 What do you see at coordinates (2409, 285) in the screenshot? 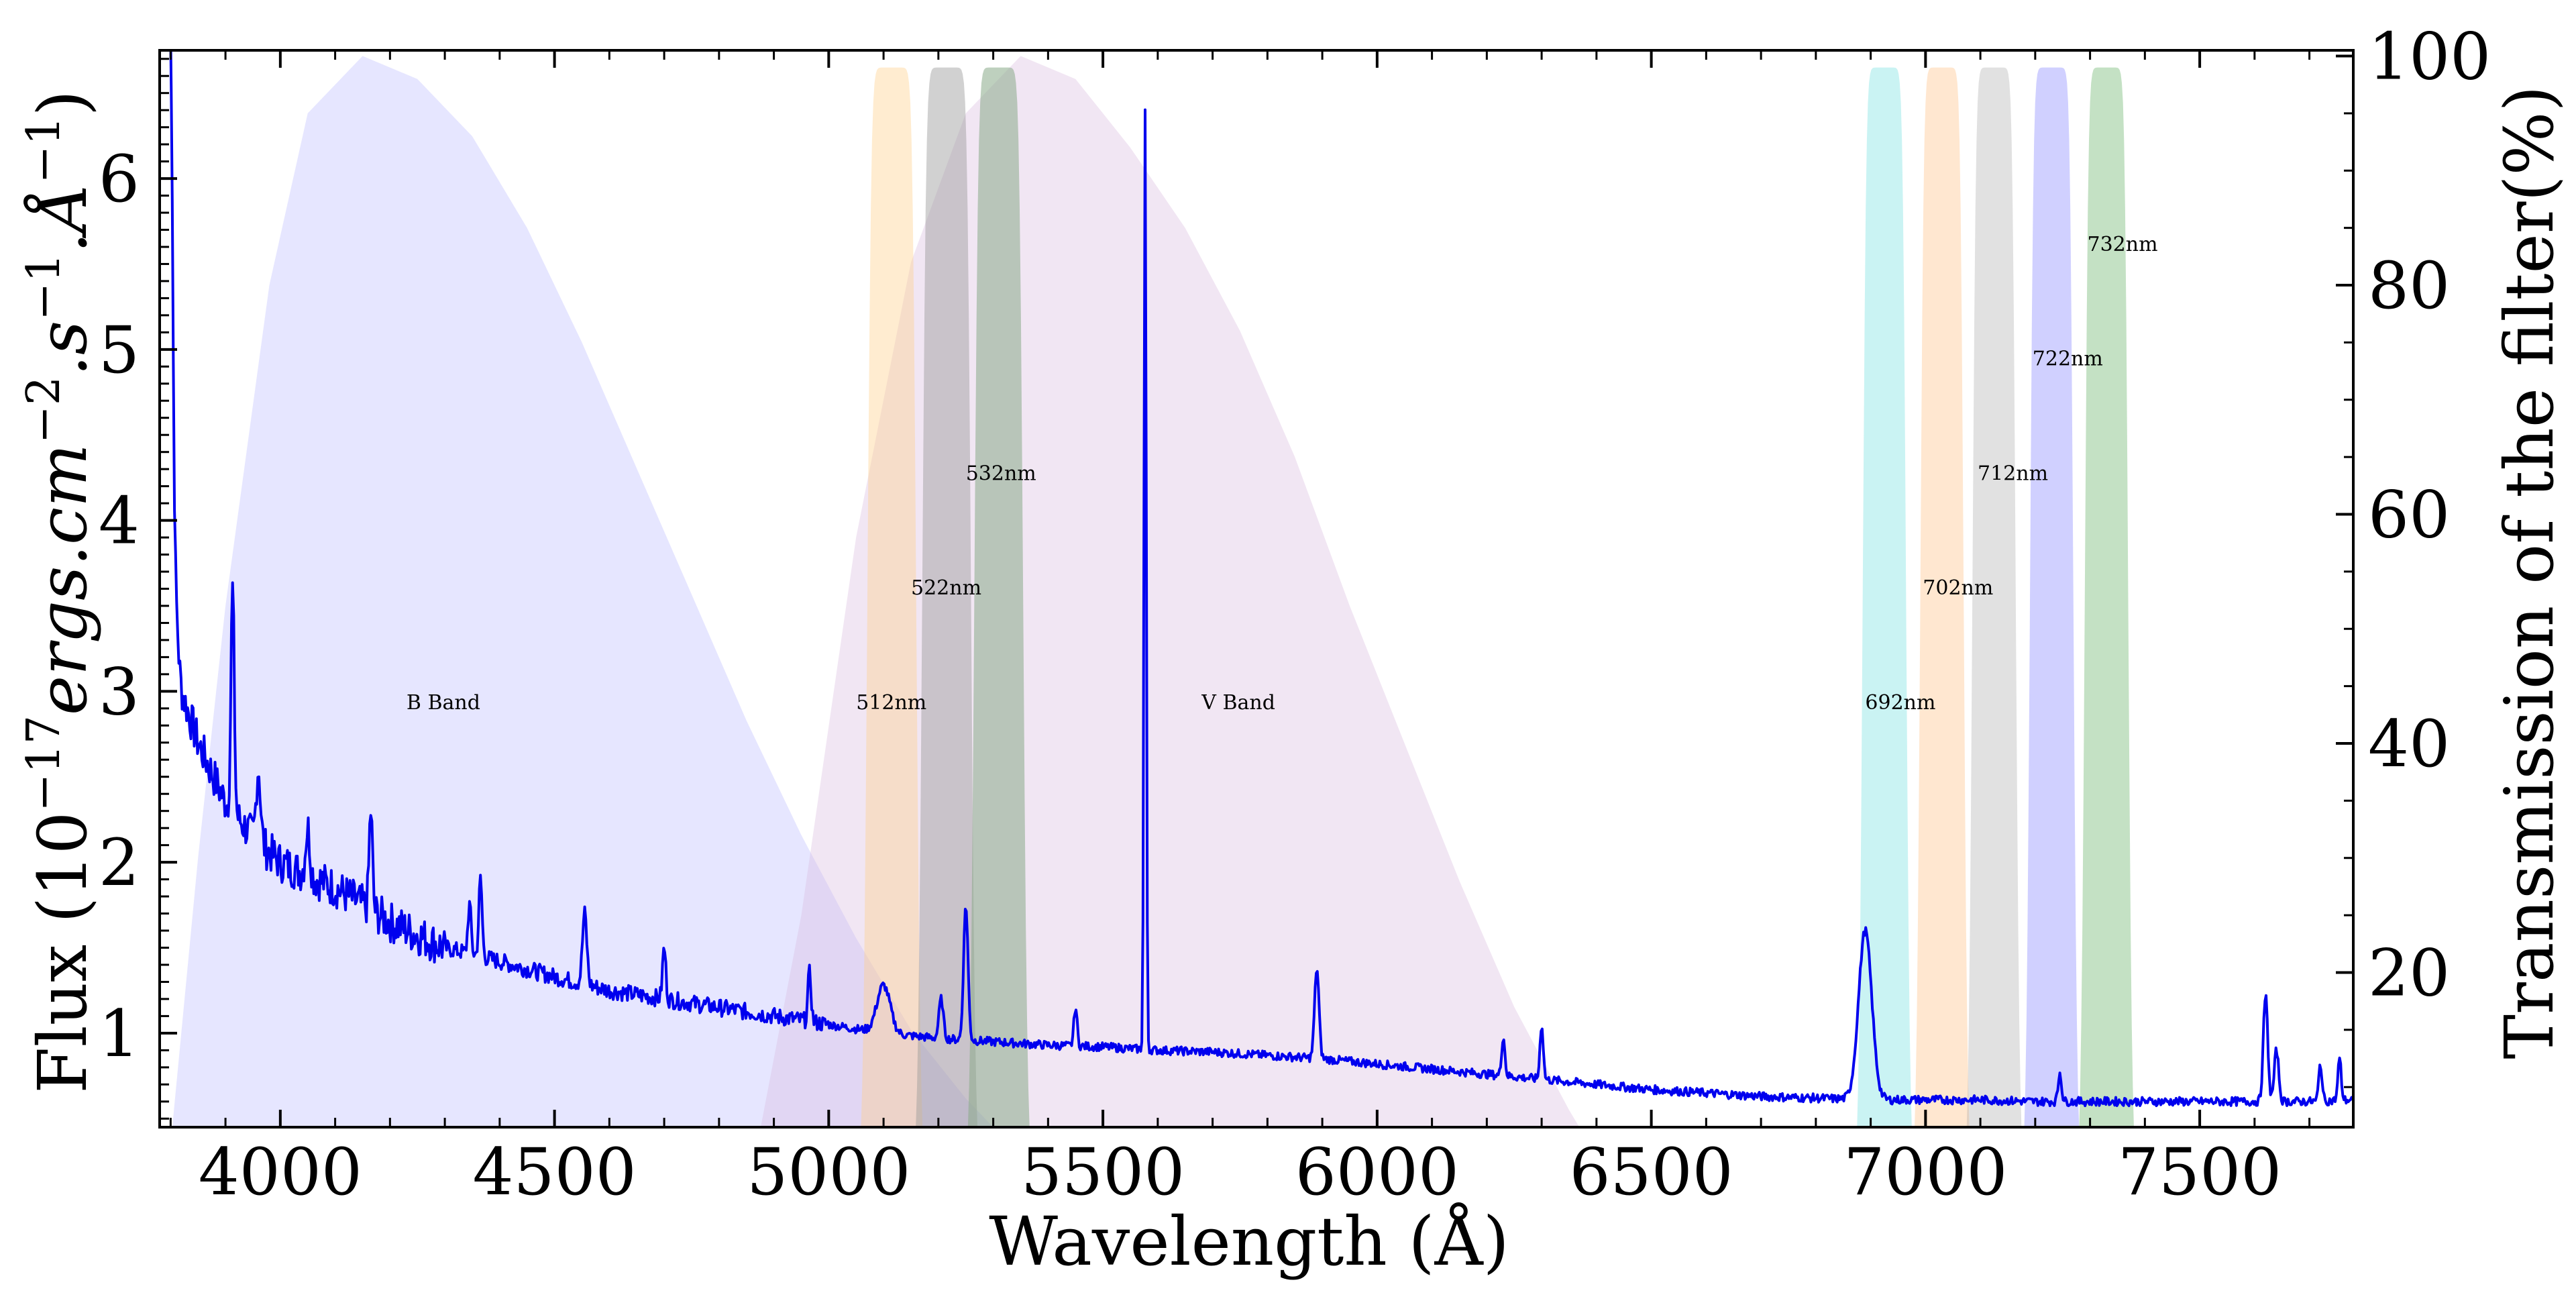
I see `y-tick-label-right: 80` at bounding box center [2409, 285].